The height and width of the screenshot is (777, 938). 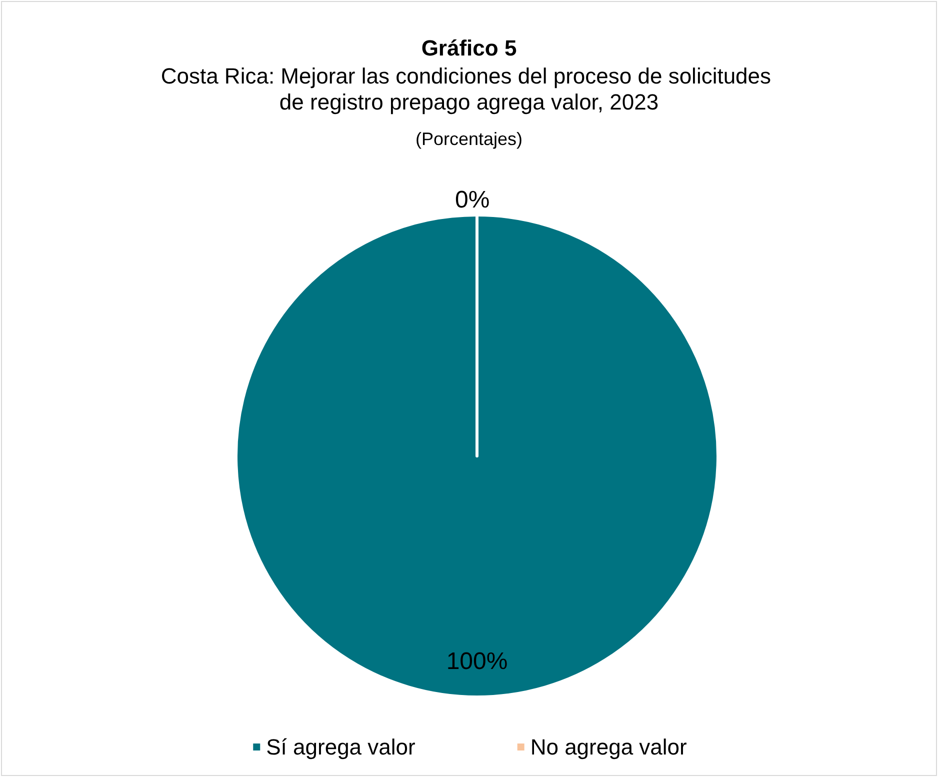 I want to click on legend-label: No agrega valor, so click(x=608, y=747).